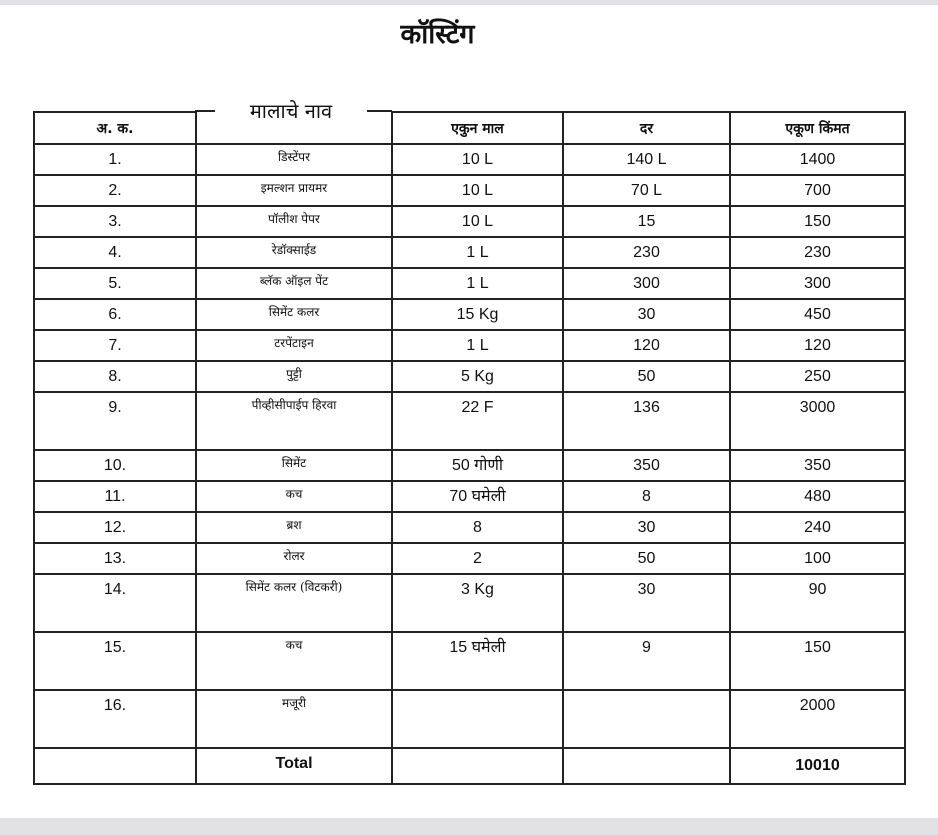 This screenshot has width=938, height=835. What do you see at coordinates (817, 558) in the screenshot?
I see `cell-total: 100` at bounding box center [817, 558].